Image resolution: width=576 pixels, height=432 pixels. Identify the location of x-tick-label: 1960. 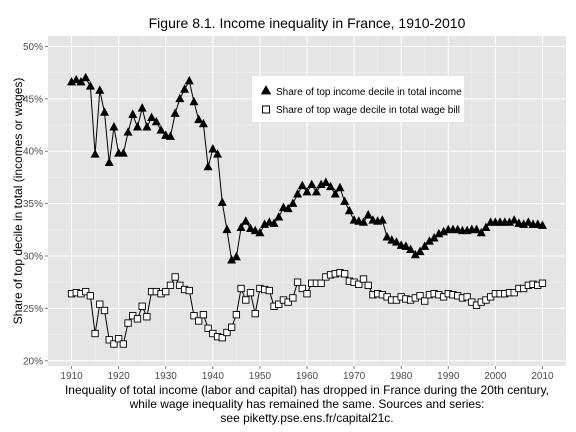
(307, 376).